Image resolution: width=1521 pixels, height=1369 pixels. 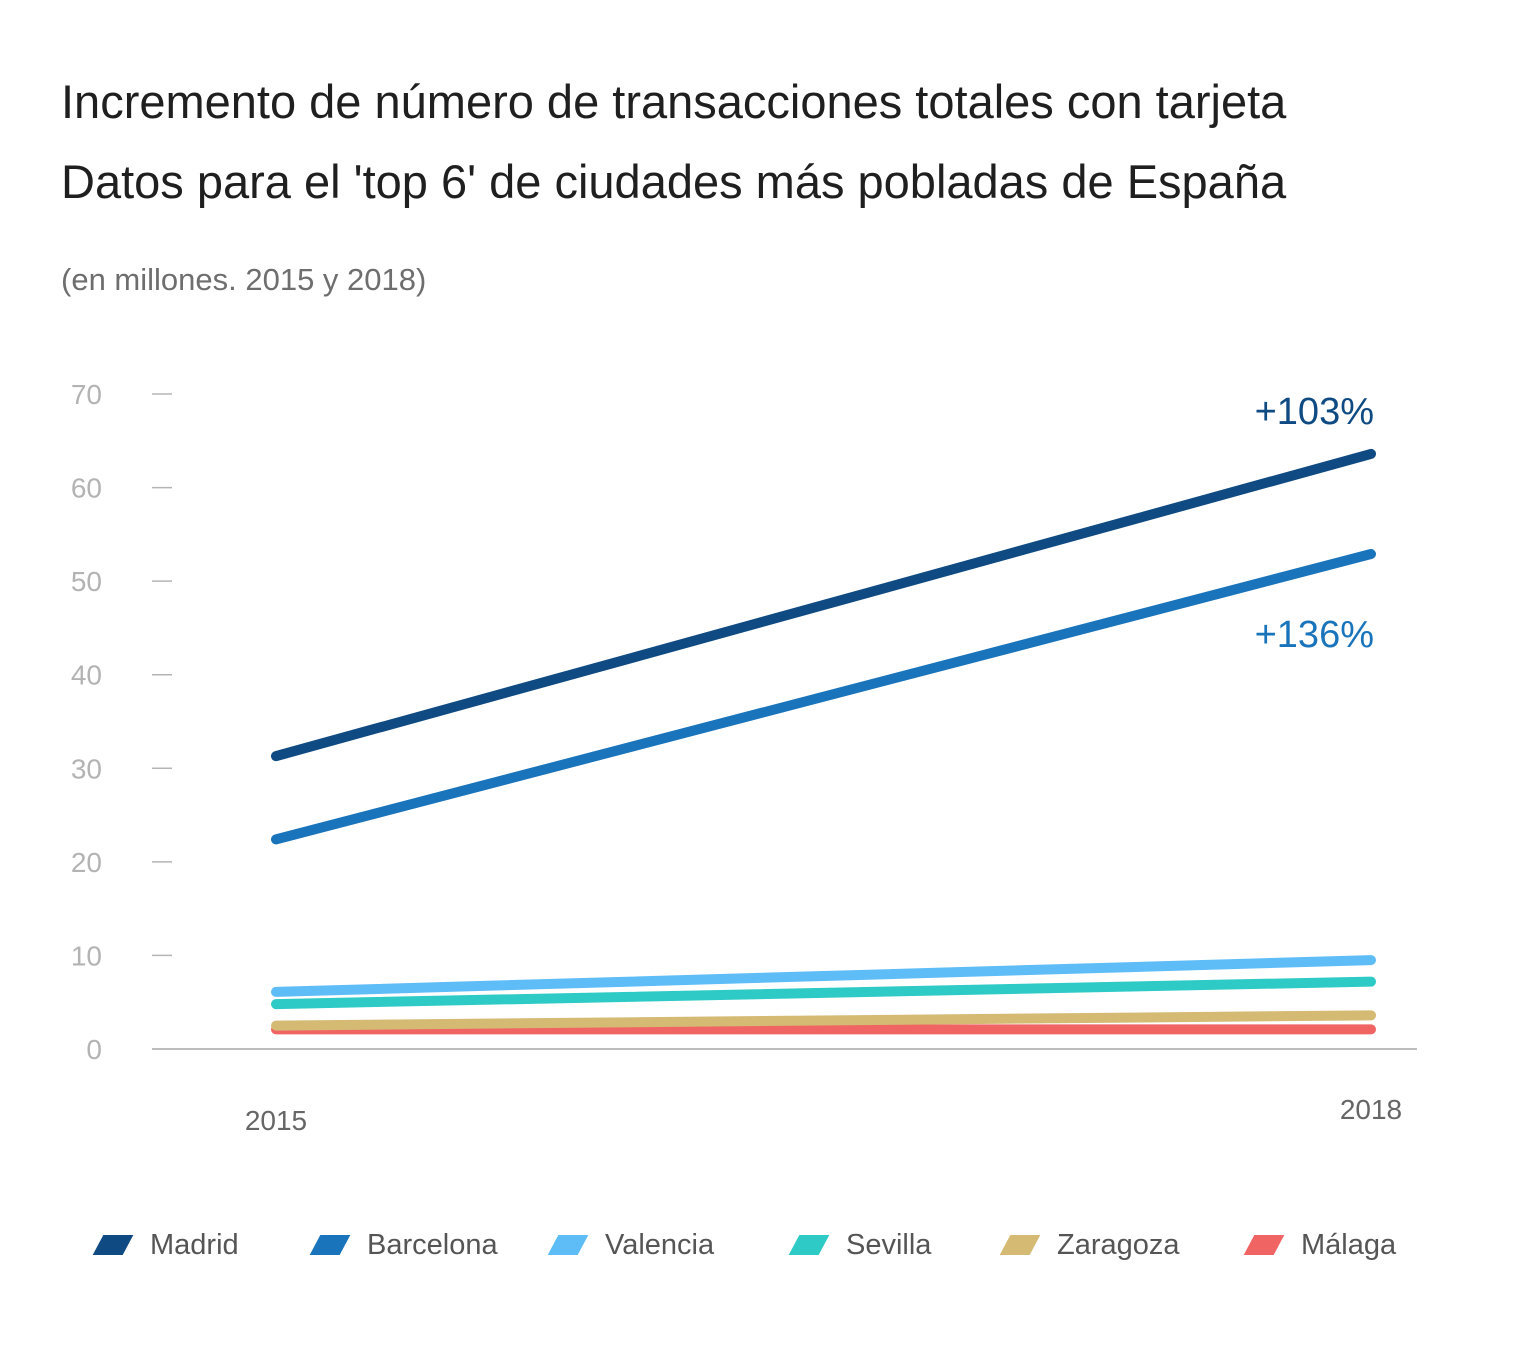 I want to click on legend-label: Madrid, so click(x=194, y=1244).